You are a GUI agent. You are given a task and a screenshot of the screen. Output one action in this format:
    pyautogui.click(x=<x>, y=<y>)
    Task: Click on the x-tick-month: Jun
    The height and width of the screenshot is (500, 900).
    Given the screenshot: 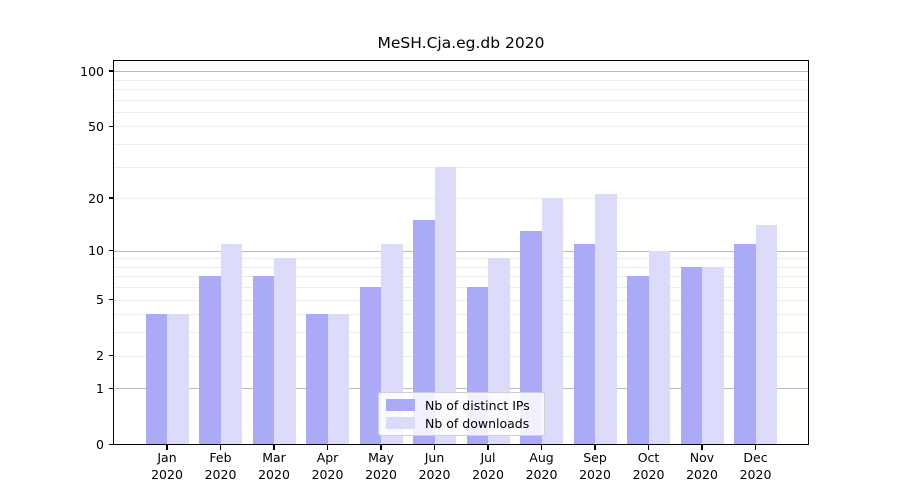 What is the action you would take?
    pyautogui.click(x=434, y=457)
    